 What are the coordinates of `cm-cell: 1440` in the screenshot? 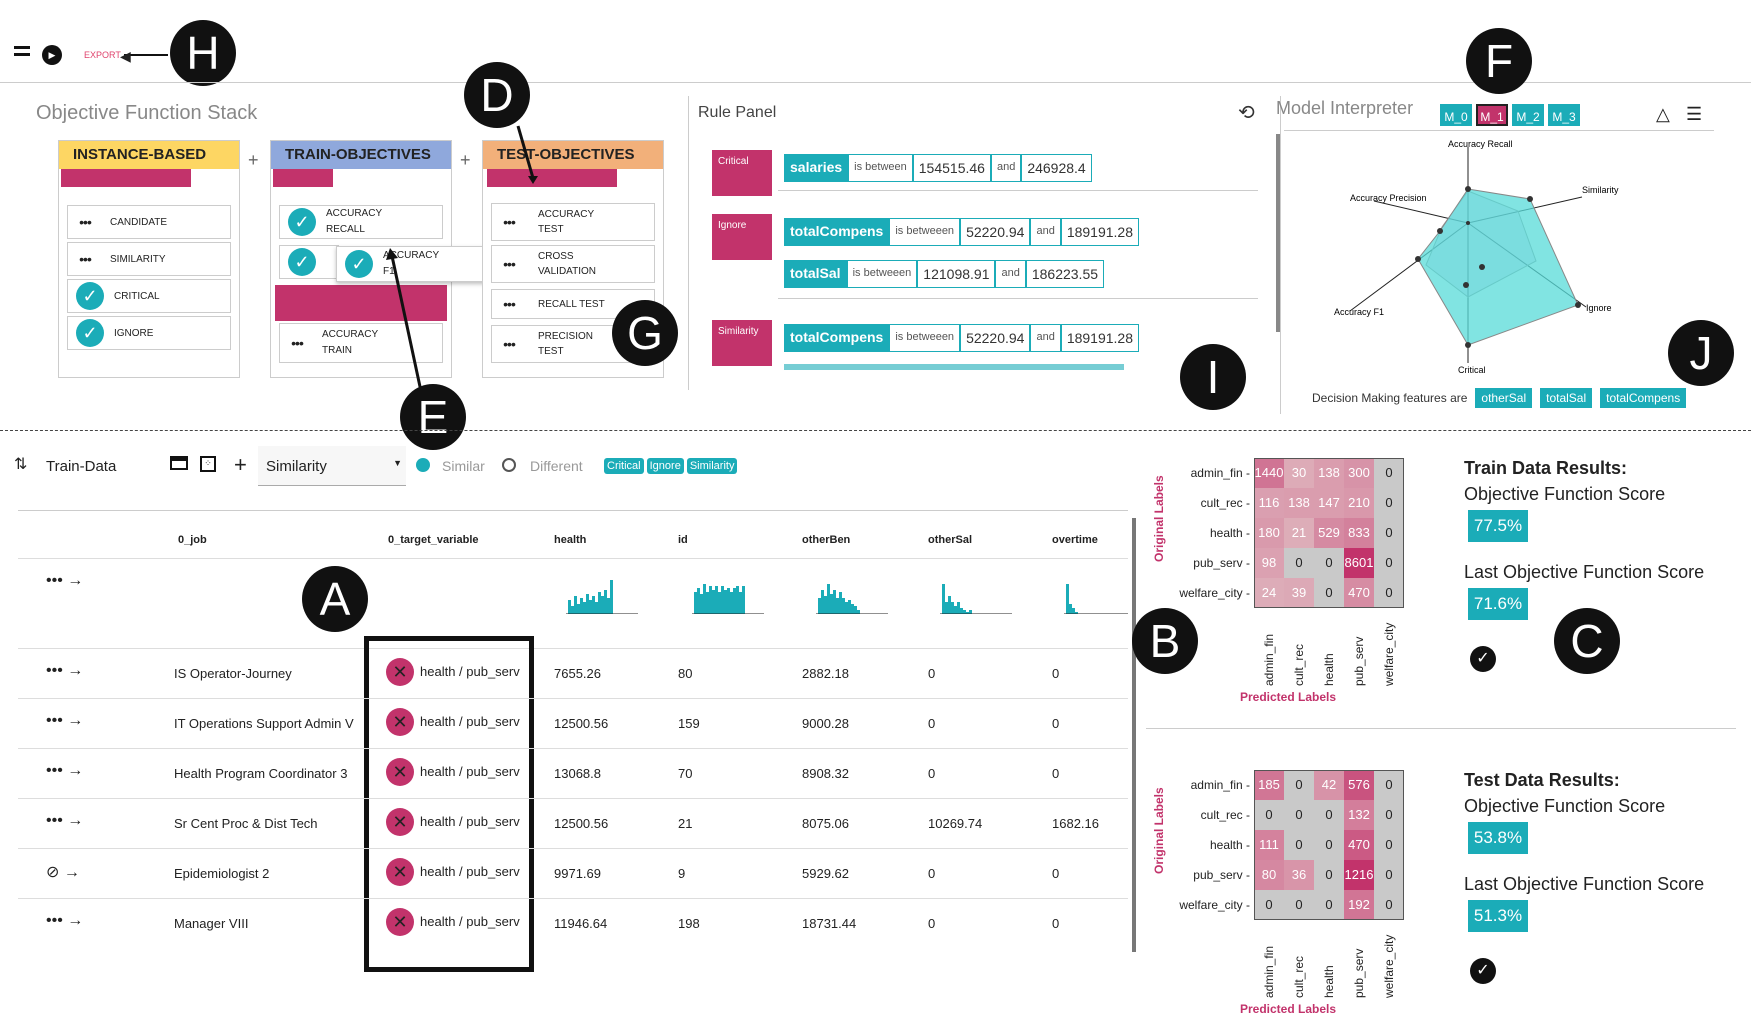 It's located at (1269, 473).